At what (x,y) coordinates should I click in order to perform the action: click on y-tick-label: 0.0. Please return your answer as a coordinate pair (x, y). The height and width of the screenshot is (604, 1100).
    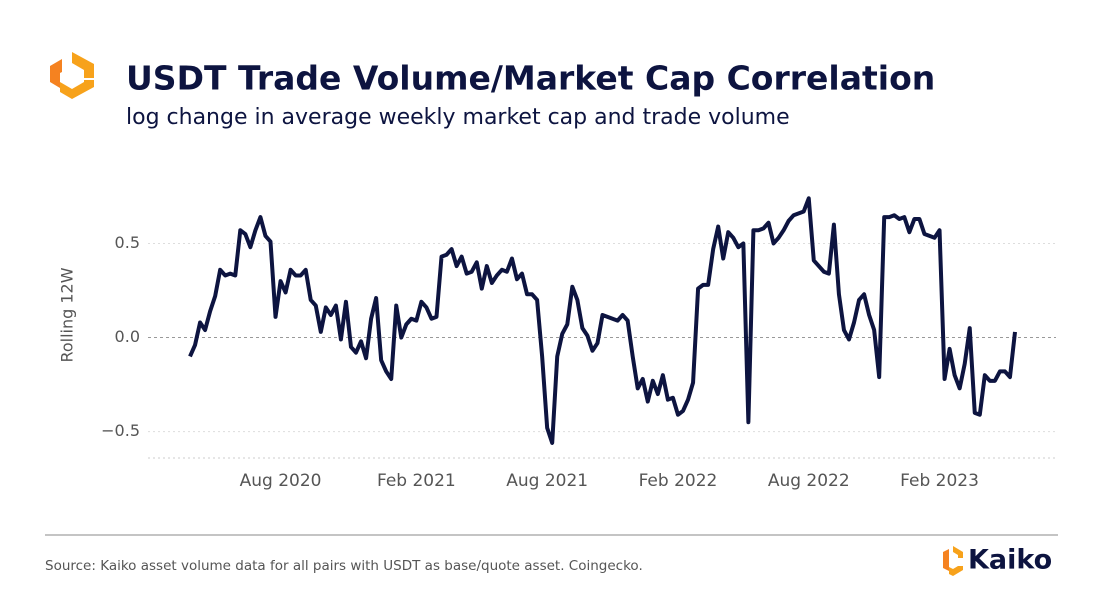
    Looking at the image, I should click on (127, 336).